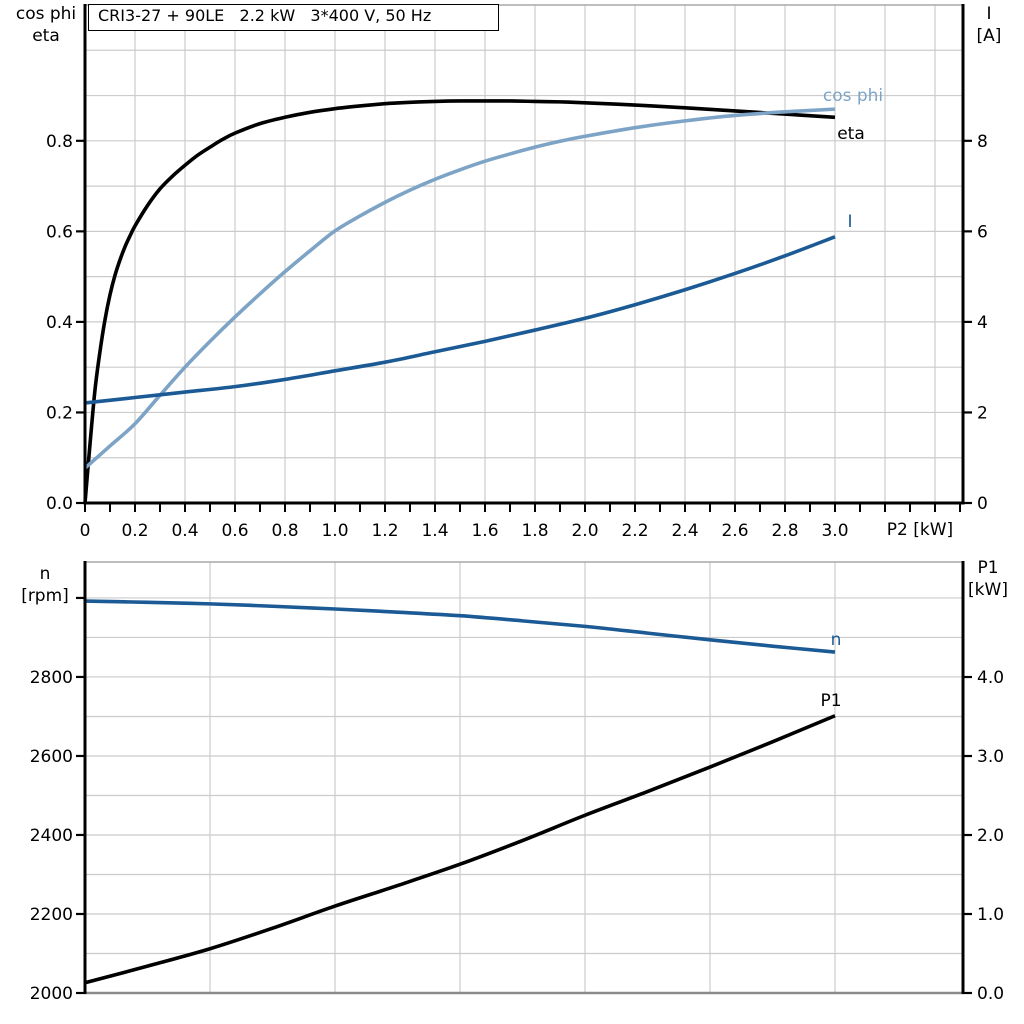 The image size is (1024, 1024). I want to click on p1-axis-title-line2: [kW], so click(988, 590).